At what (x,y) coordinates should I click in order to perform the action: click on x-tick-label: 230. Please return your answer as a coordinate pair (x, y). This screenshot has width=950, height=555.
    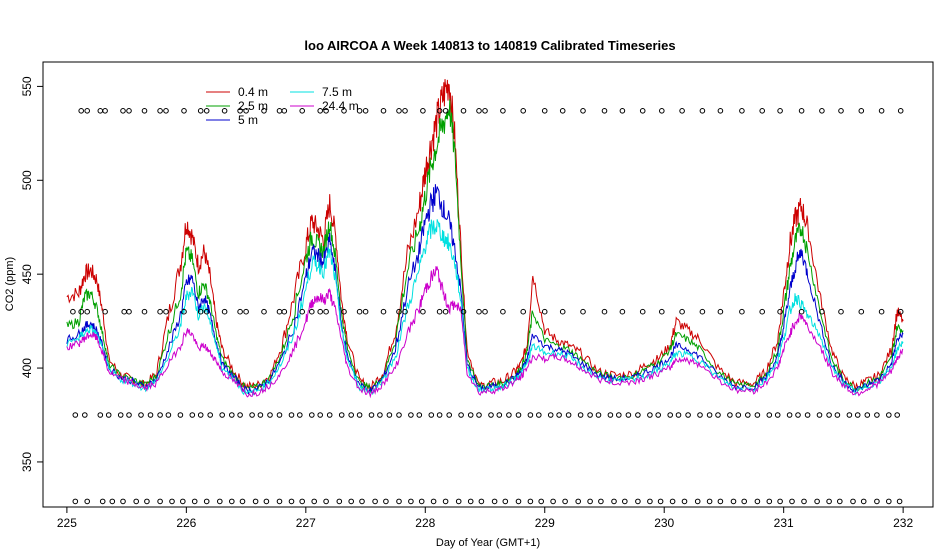
    Looking at the image, I should click on (664, 523).